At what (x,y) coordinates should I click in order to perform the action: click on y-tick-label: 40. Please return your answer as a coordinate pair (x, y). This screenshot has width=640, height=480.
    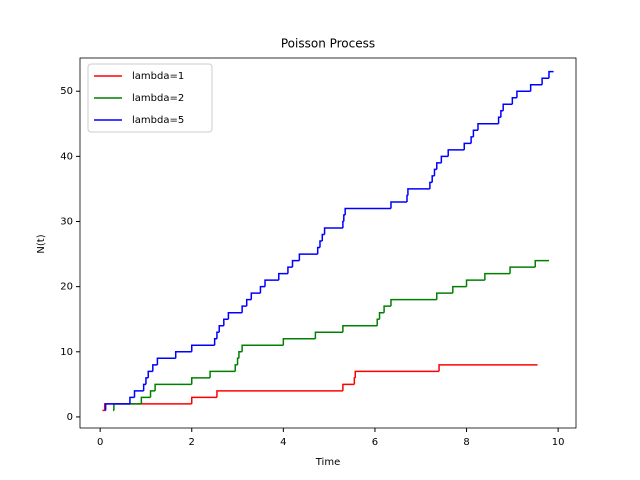
    Looking at the image, I should click on (66, 156).